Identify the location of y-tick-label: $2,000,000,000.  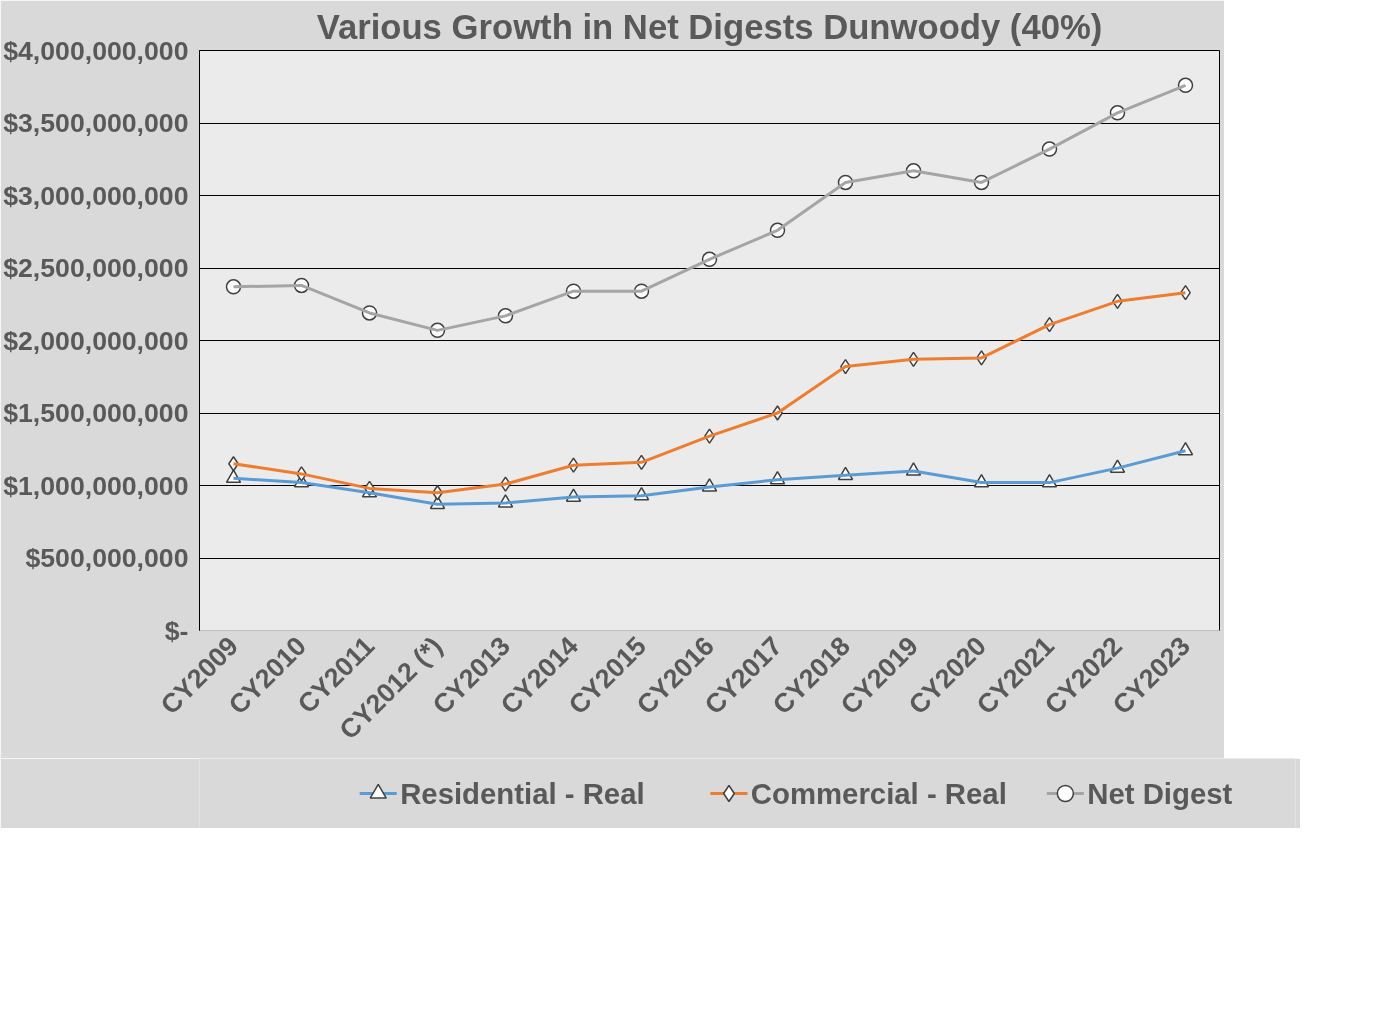
(96, 340).